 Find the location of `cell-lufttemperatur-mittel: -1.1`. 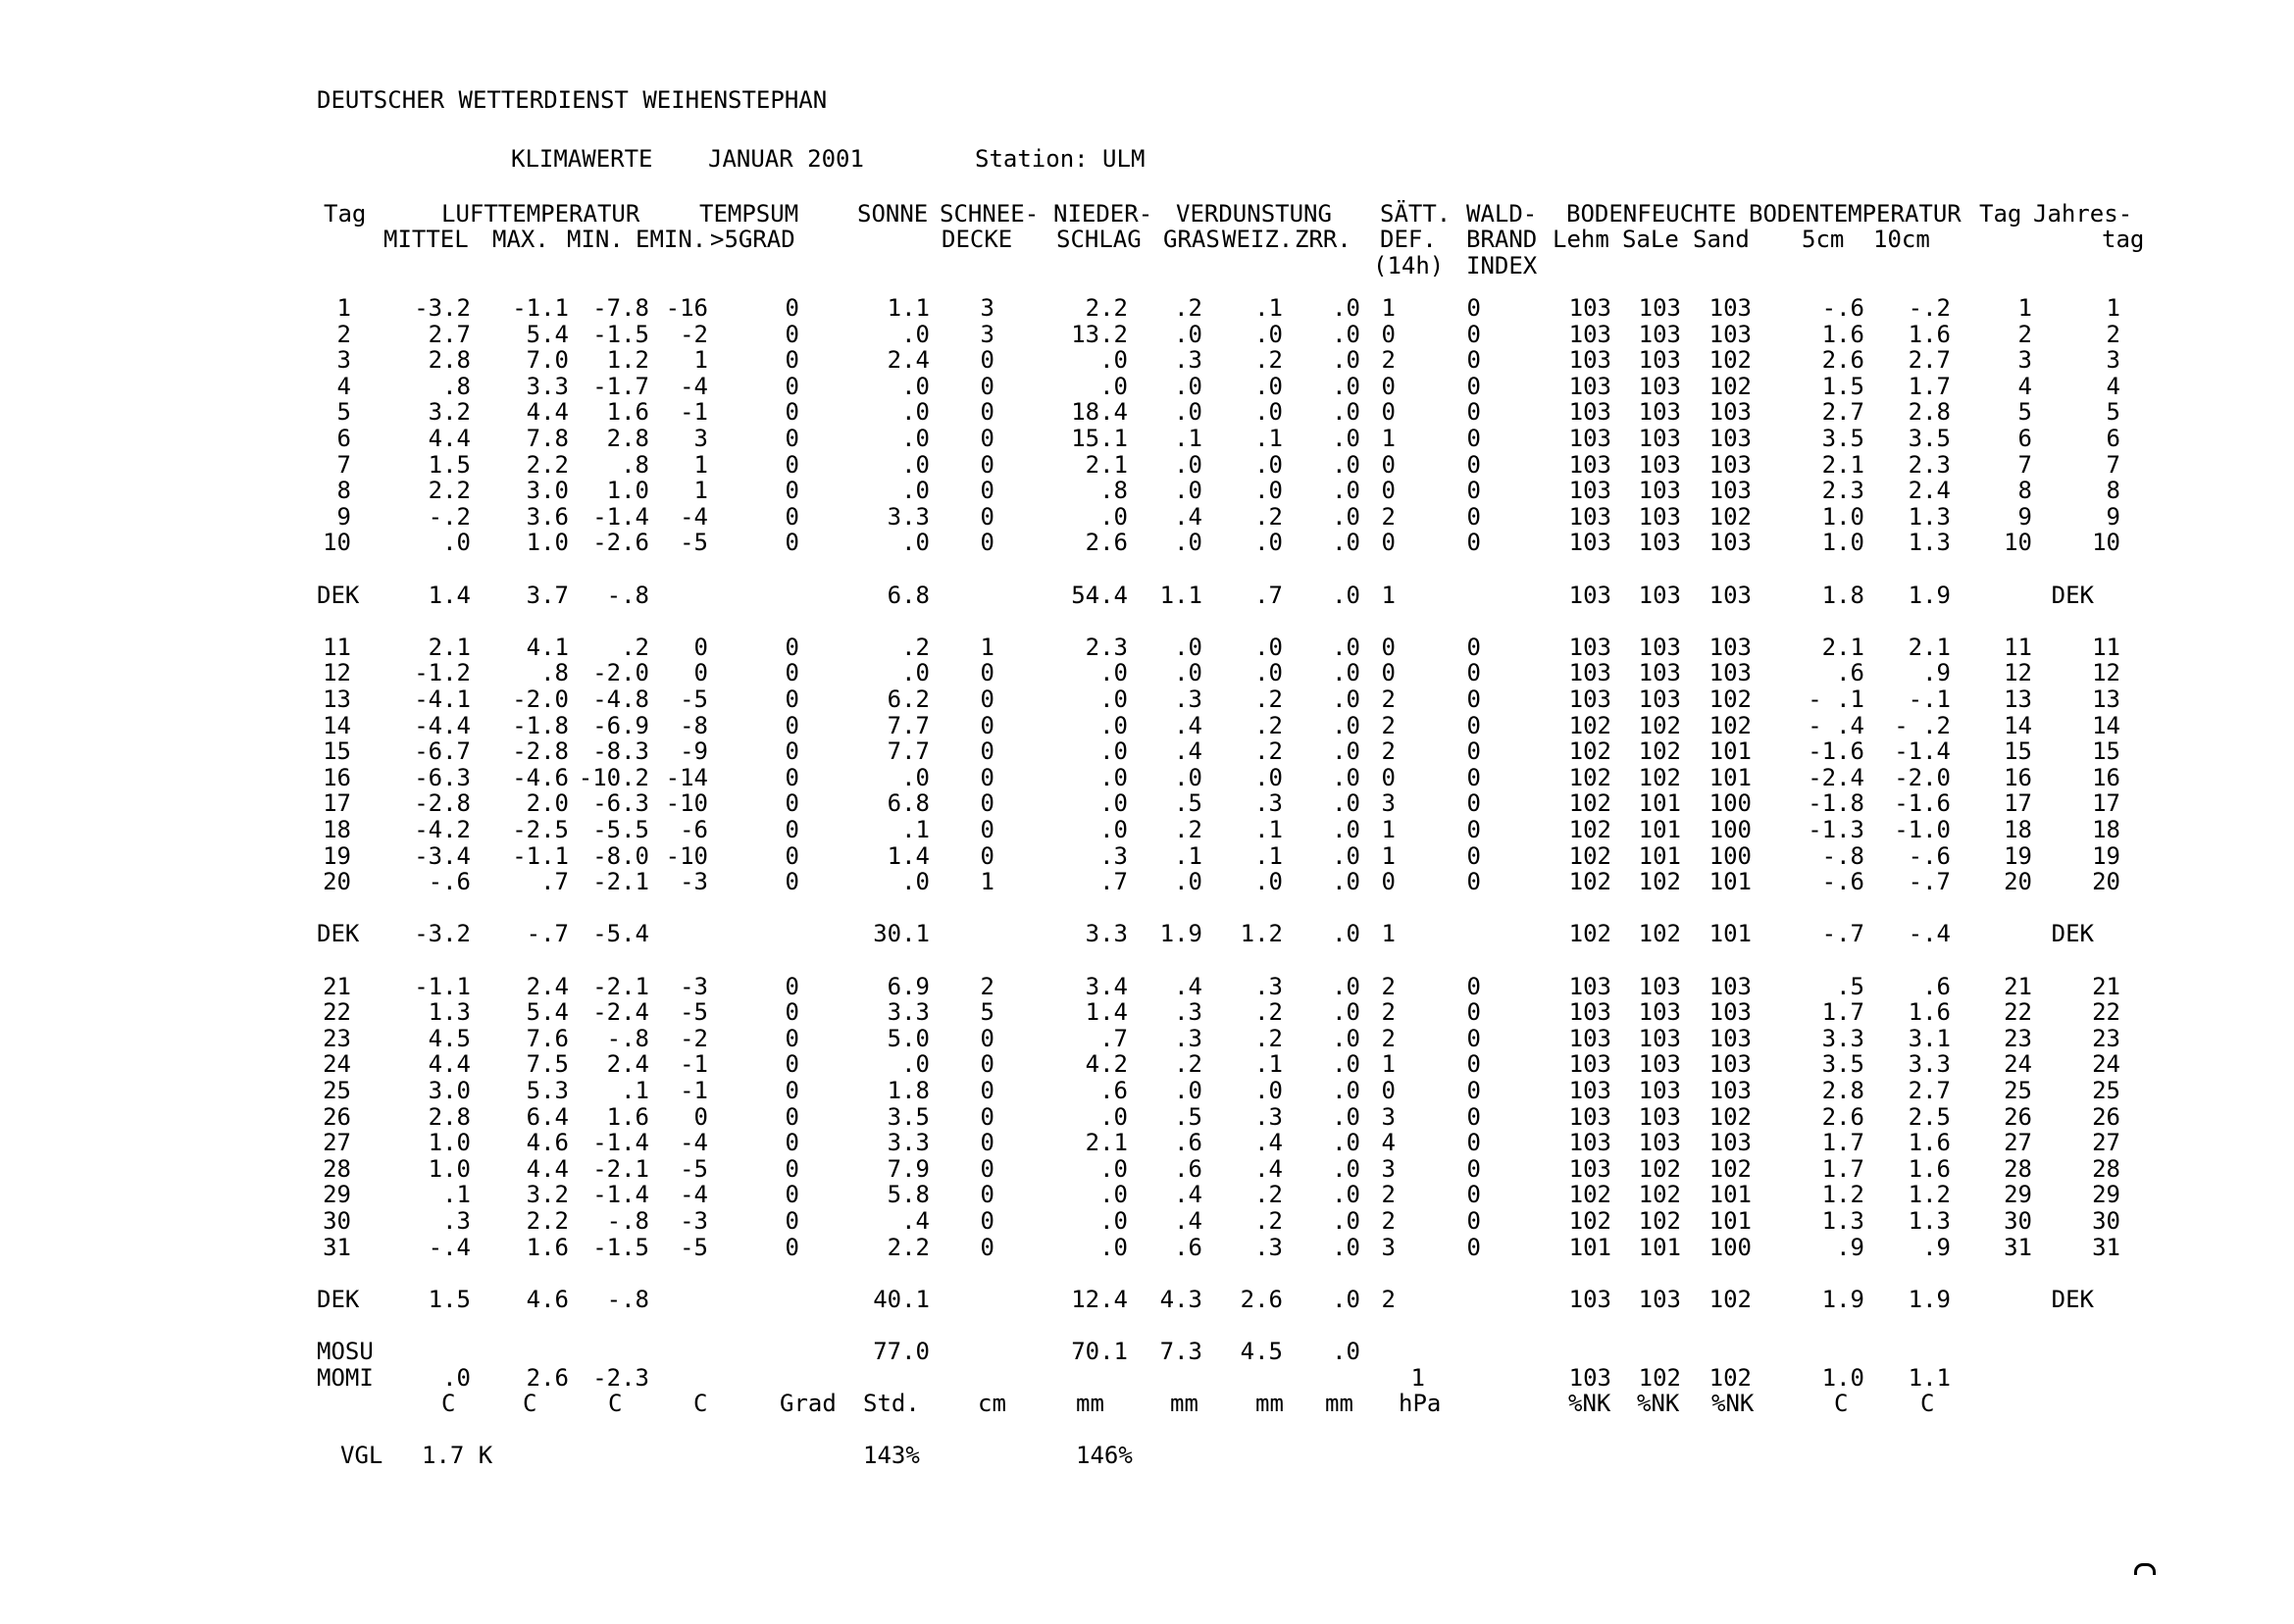

cell-lufttemperatur-mittel: -1.1 is located at coordinates (442, 986).